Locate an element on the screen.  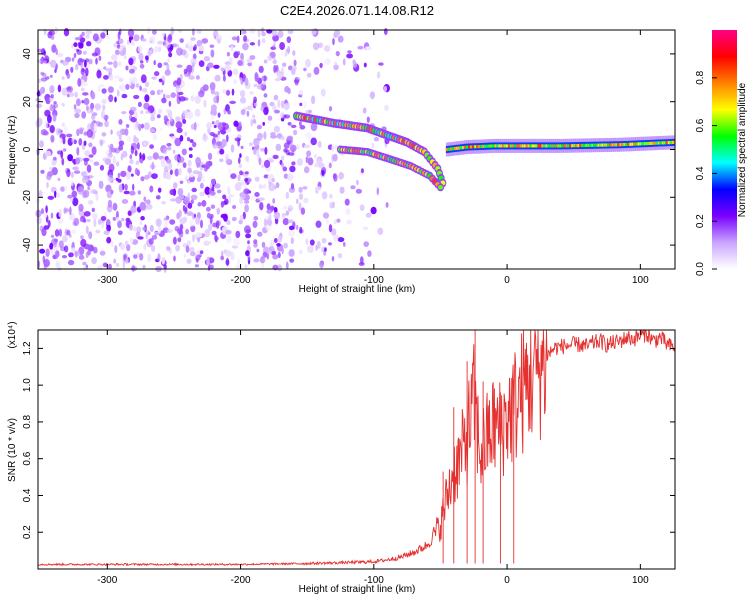
spectrogram-signal-cell is located at coordinates (440, 187).